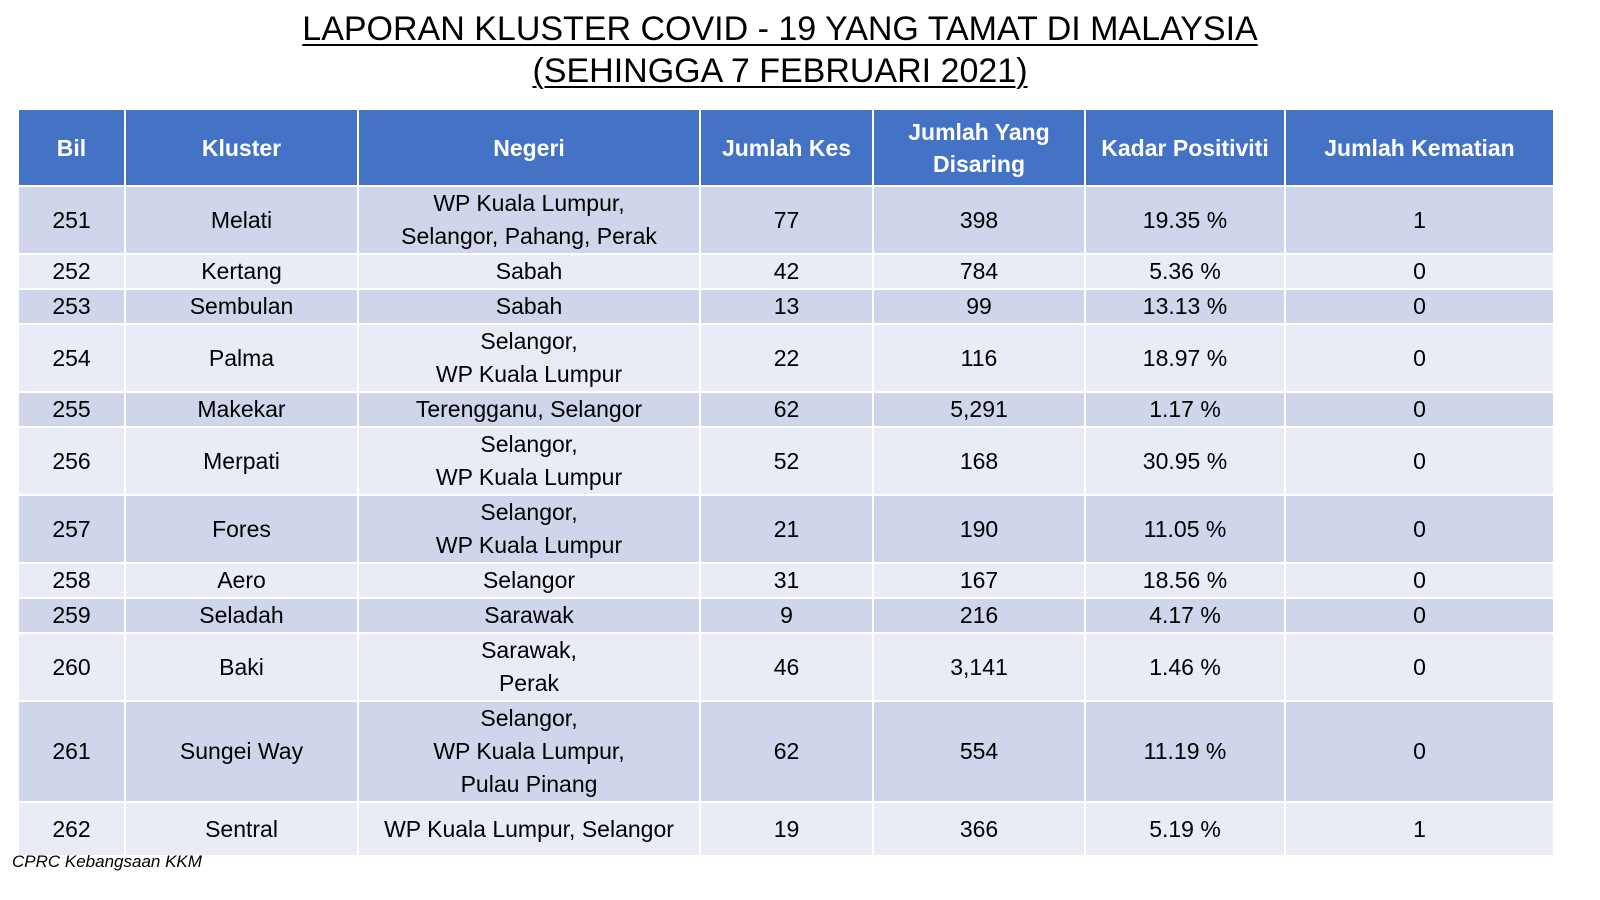 Image resolution: width=1600 pixels, height=900 pixels. I want to click on cell-jumlah-kes: 77, so click(786, 220).